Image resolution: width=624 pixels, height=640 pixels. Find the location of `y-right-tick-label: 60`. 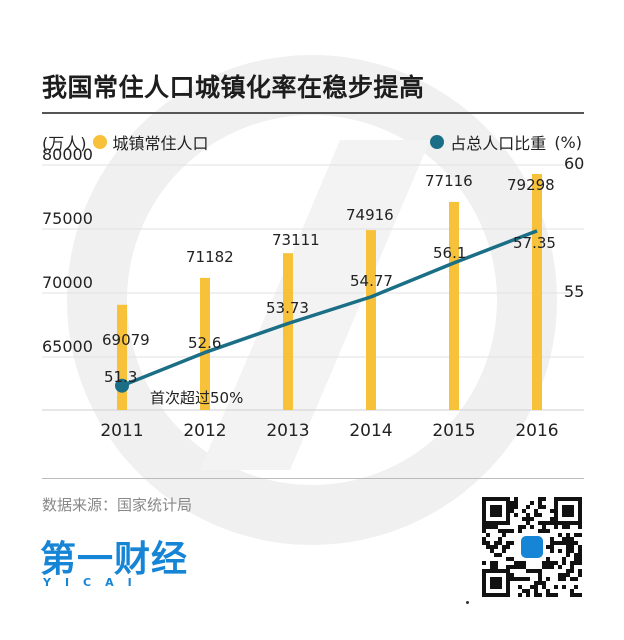

y-right-tick-label: 60 is located at coordinates (574, 163).